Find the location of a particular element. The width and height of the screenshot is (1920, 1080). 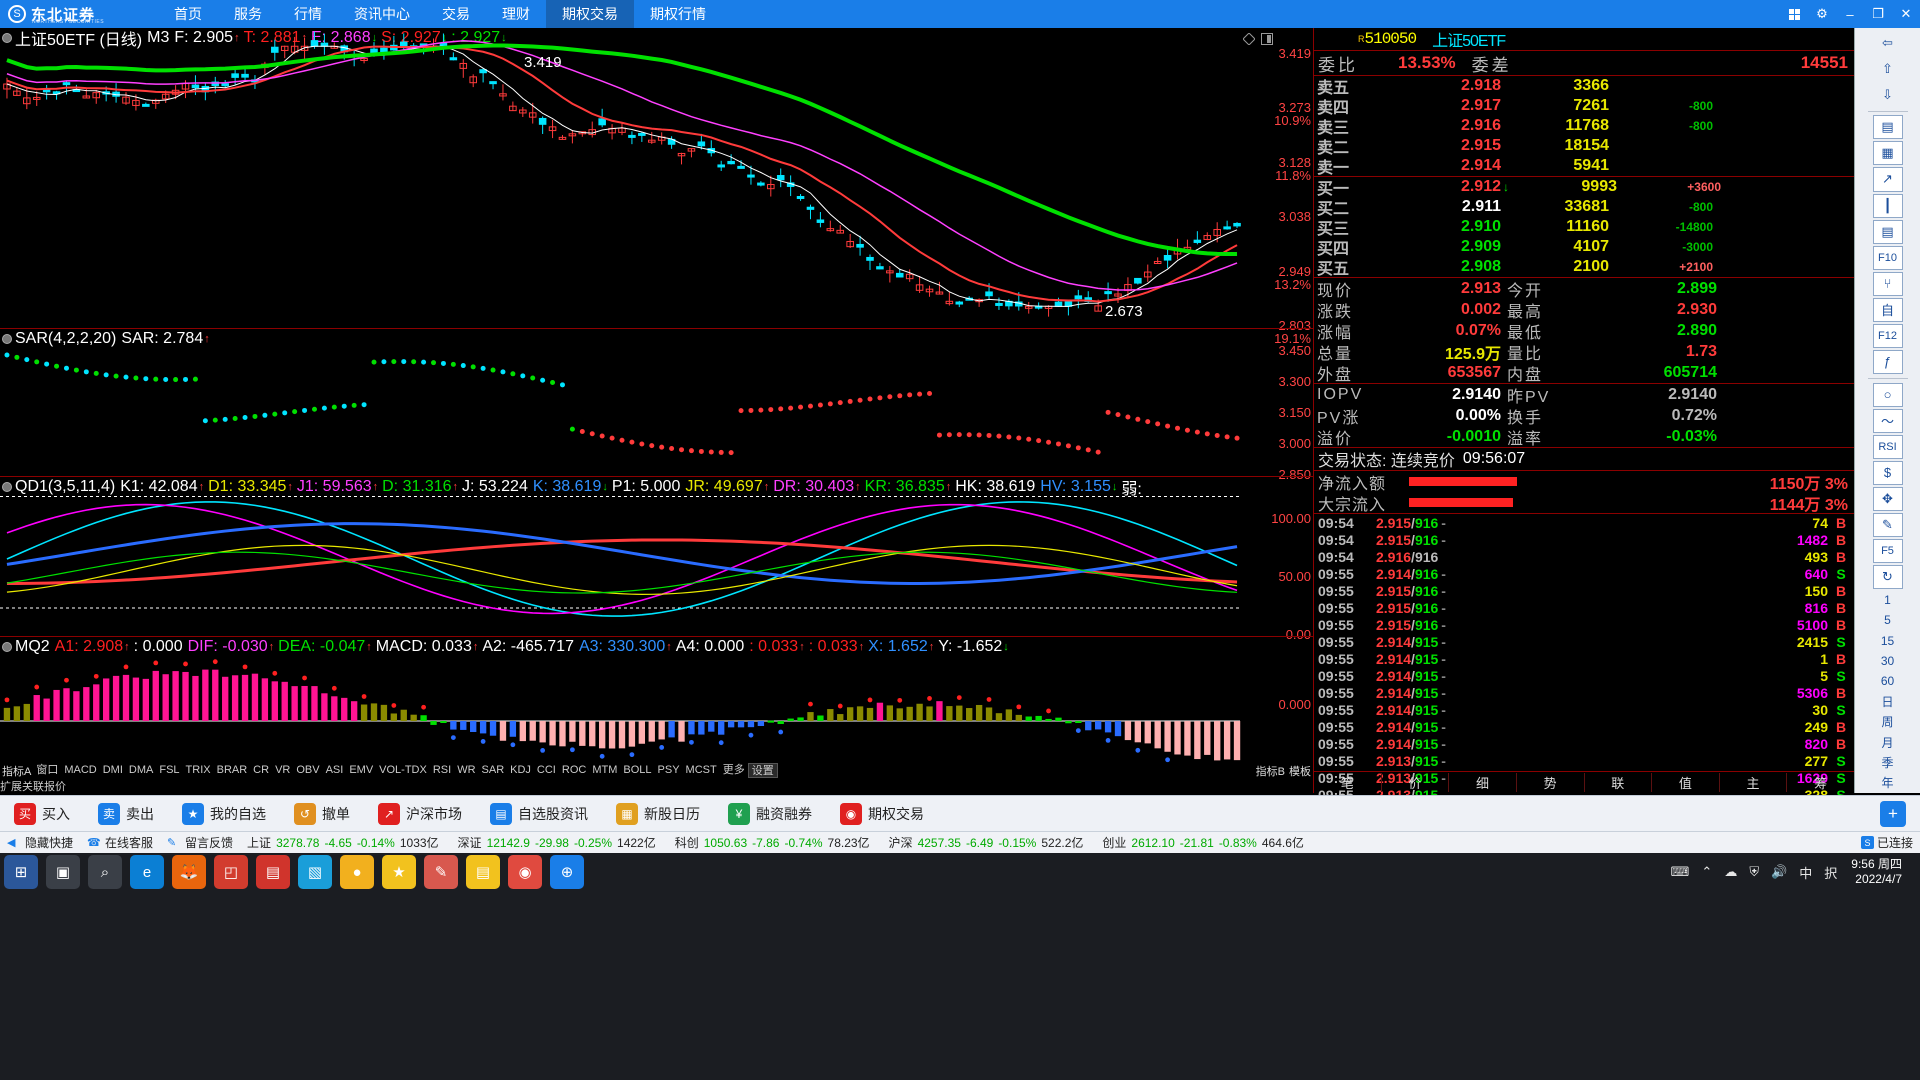

indicator-btn-trix: TRIX is located at coordinates (198, 770).